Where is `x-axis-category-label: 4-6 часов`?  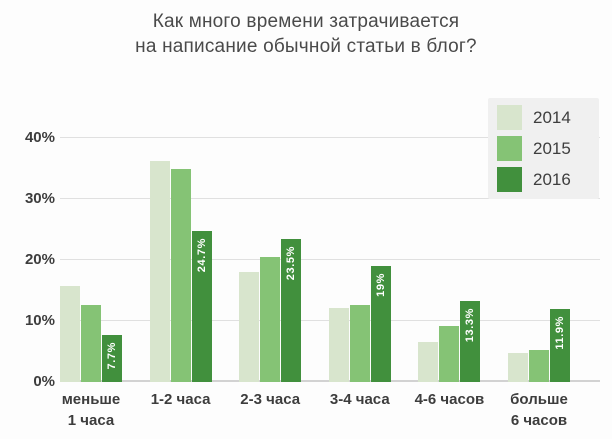 x-axis-category-label: 4-6 часов is located at coordinates (449, 399).